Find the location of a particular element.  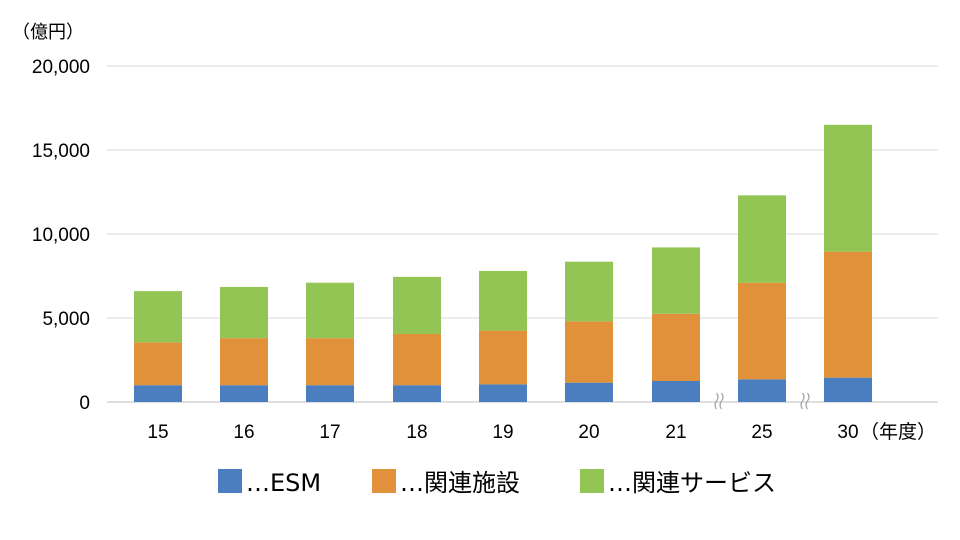

y-axis-ticks: 0 5,000 10,000 15,000 20,000 is located at coordinates (61, 235).